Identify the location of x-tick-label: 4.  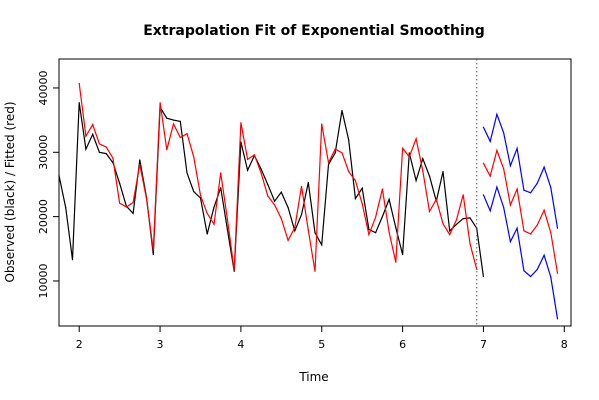
(240, 344).